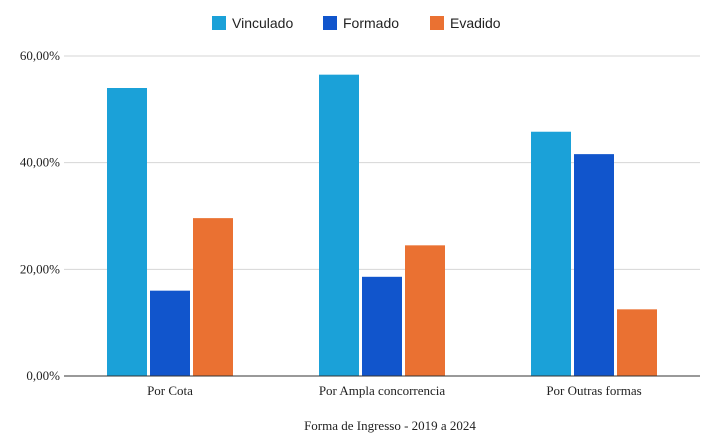  I want to click on legend-swatch-formado, so click(330, 23).